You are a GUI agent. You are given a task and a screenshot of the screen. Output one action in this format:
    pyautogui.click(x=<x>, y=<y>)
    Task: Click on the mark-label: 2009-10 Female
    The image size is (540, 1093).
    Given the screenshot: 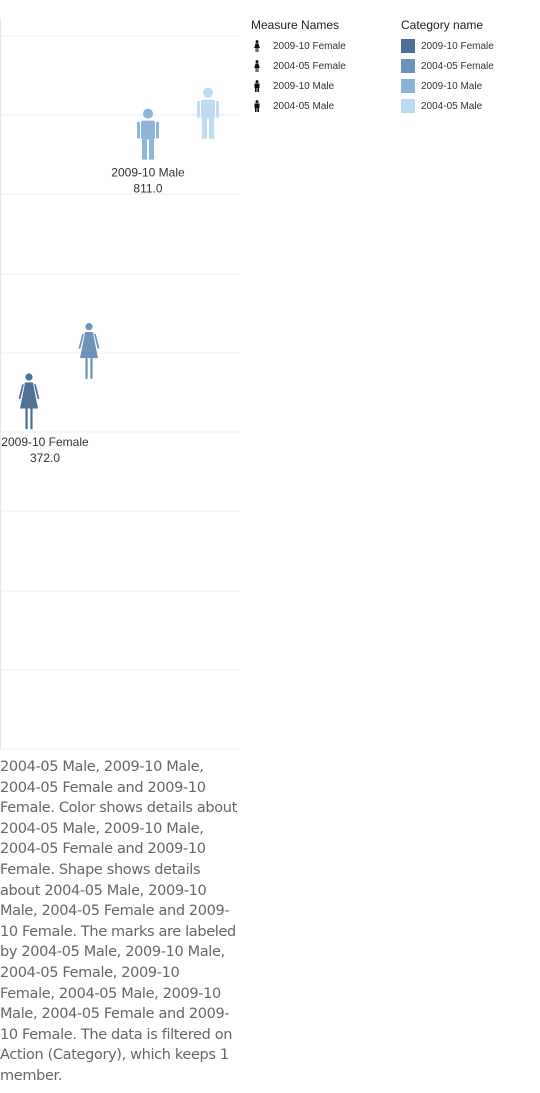 What is the action you would take?
    pyautogui.click(x=45, y=442)
    